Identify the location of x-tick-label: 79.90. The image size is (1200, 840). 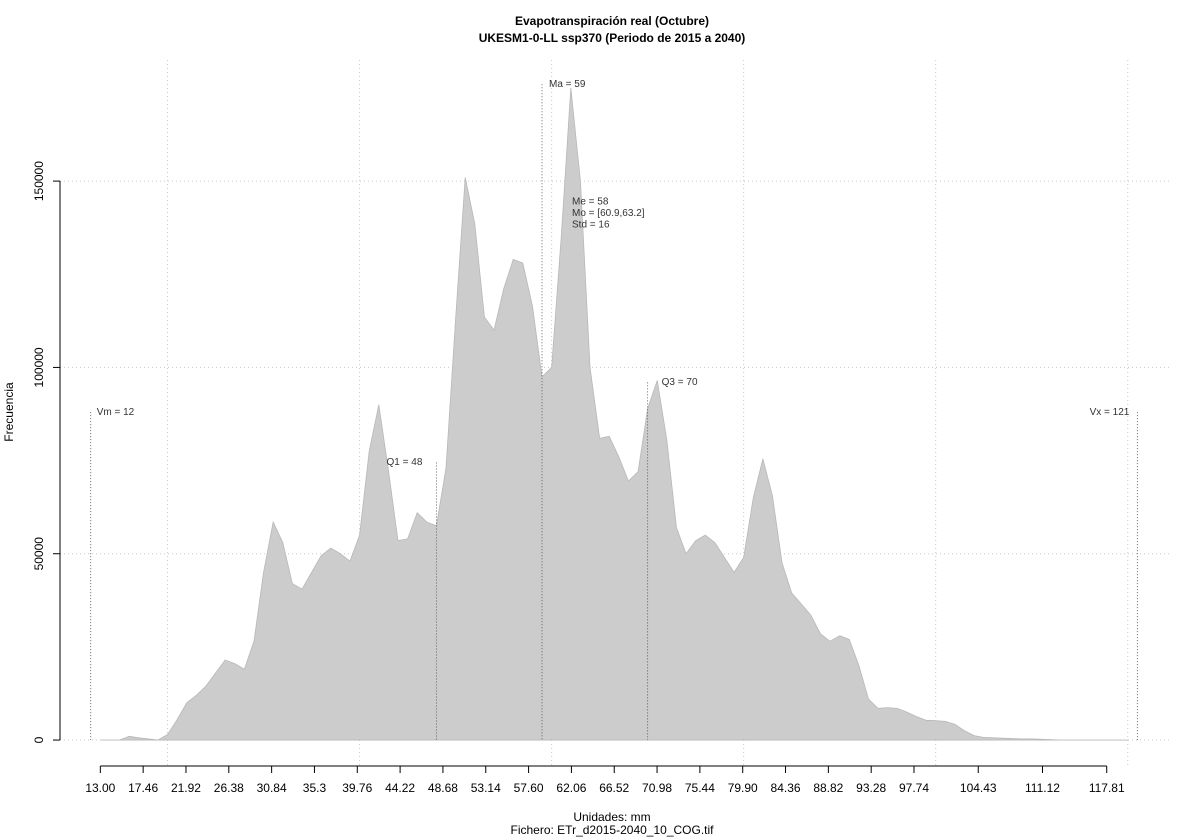
(743, 788).